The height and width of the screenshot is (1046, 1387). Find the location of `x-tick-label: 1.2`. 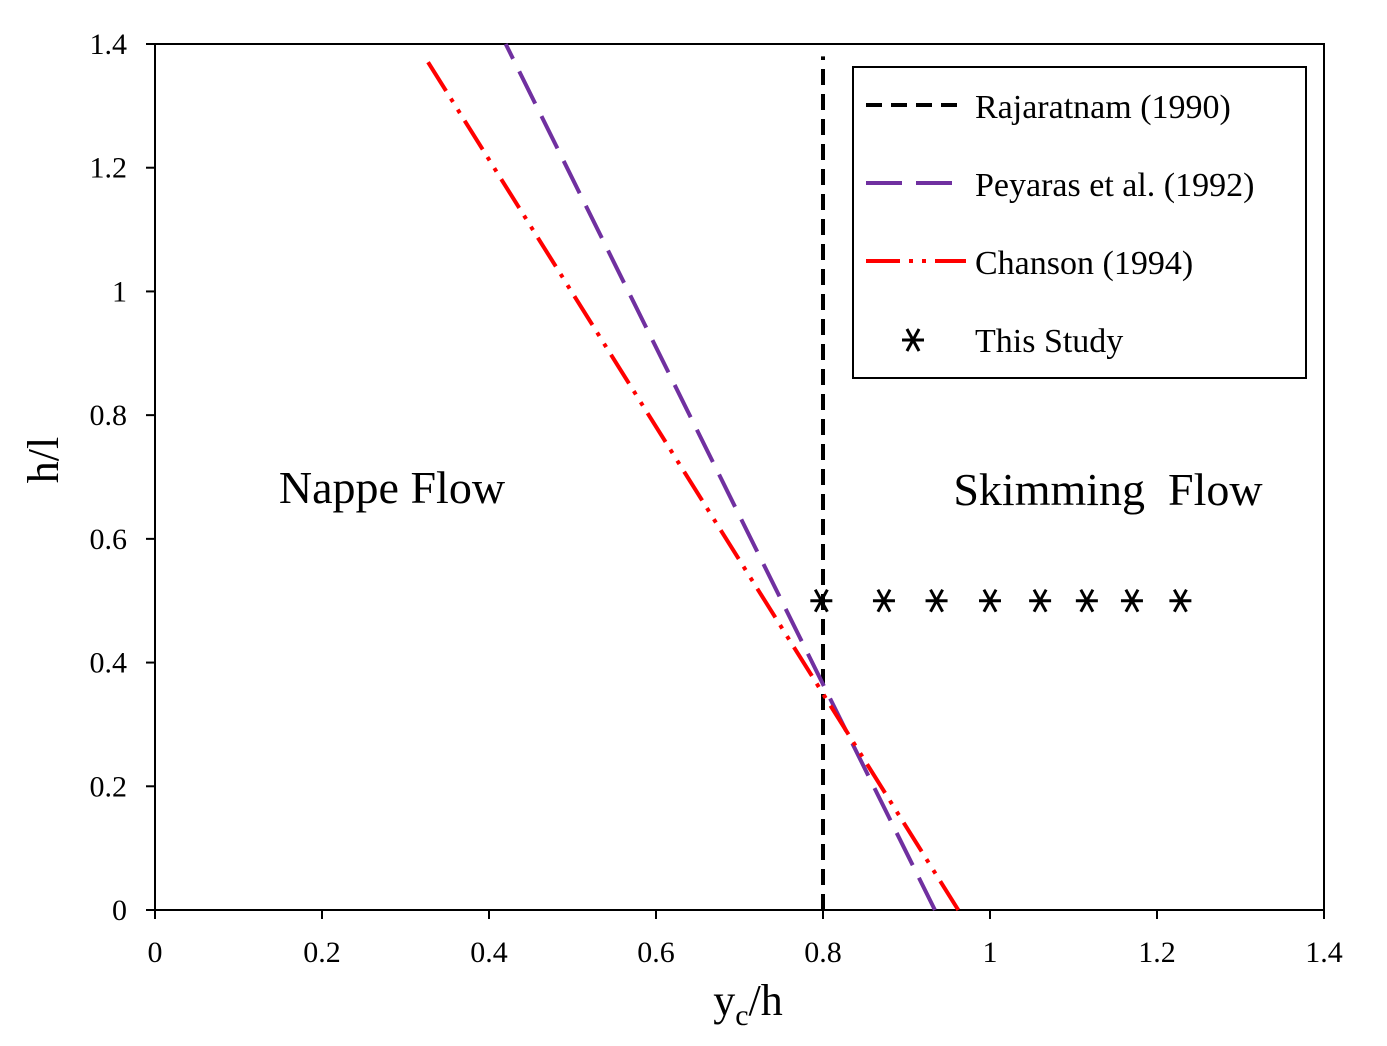

x-tick-label: 1.2 is located at coordinates (1157, 952).